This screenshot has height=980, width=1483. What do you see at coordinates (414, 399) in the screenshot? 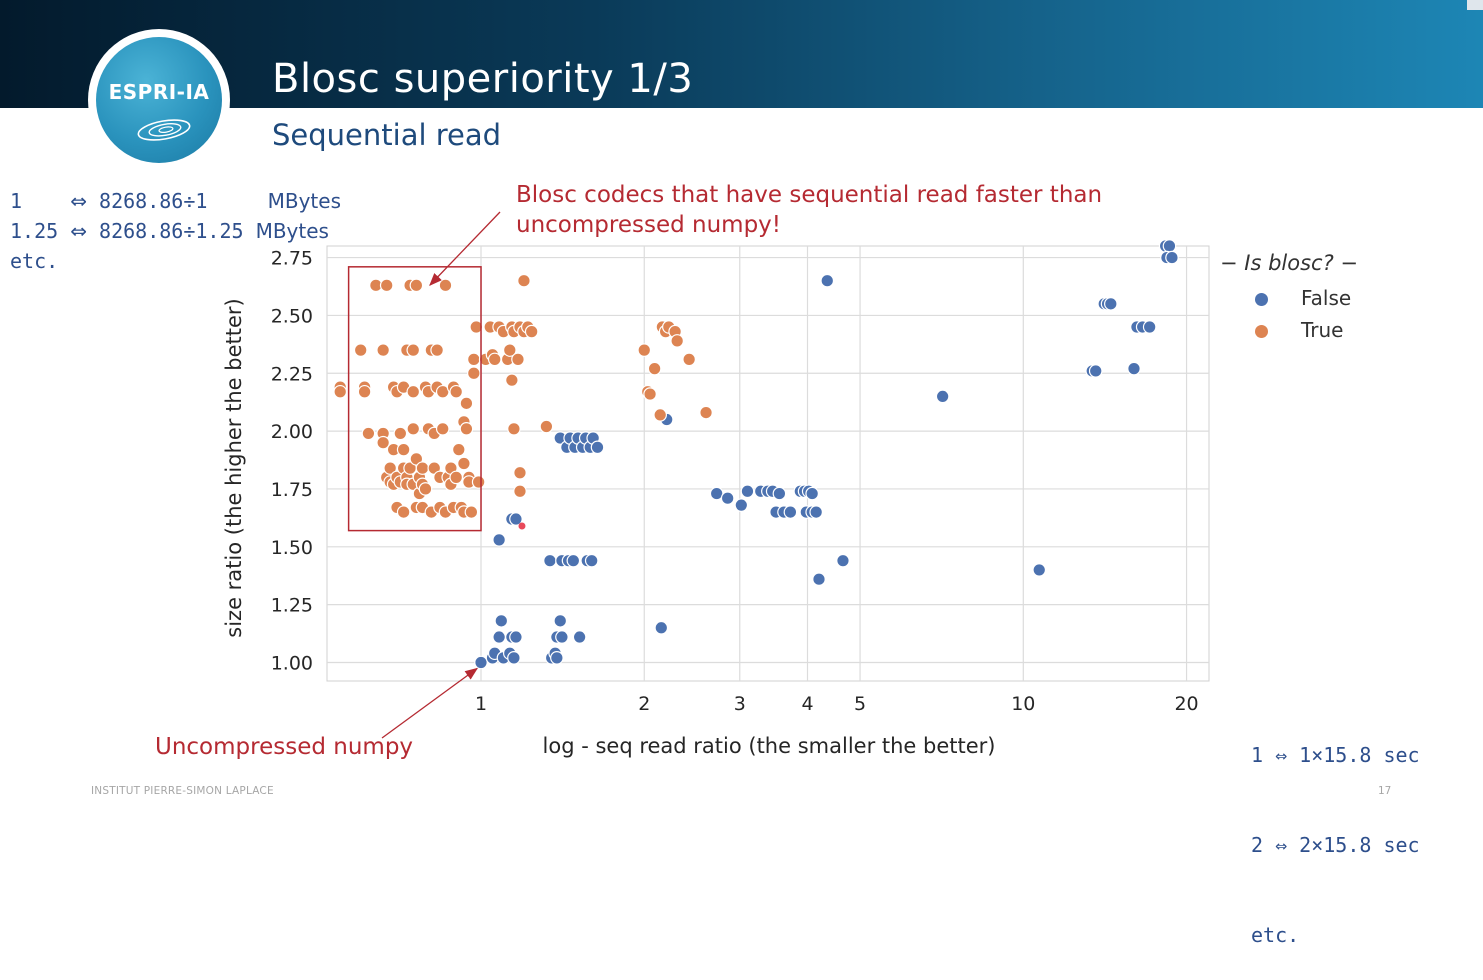
I see `highlight-box` at bounding box center [414, 399].